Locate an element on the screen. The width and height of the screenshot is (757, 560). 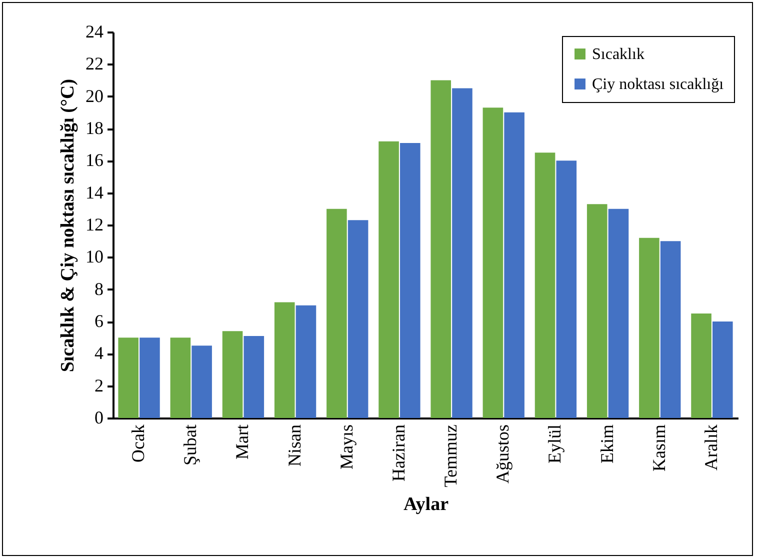
y-tick-label: 10 is located at coordinates (95, 256).